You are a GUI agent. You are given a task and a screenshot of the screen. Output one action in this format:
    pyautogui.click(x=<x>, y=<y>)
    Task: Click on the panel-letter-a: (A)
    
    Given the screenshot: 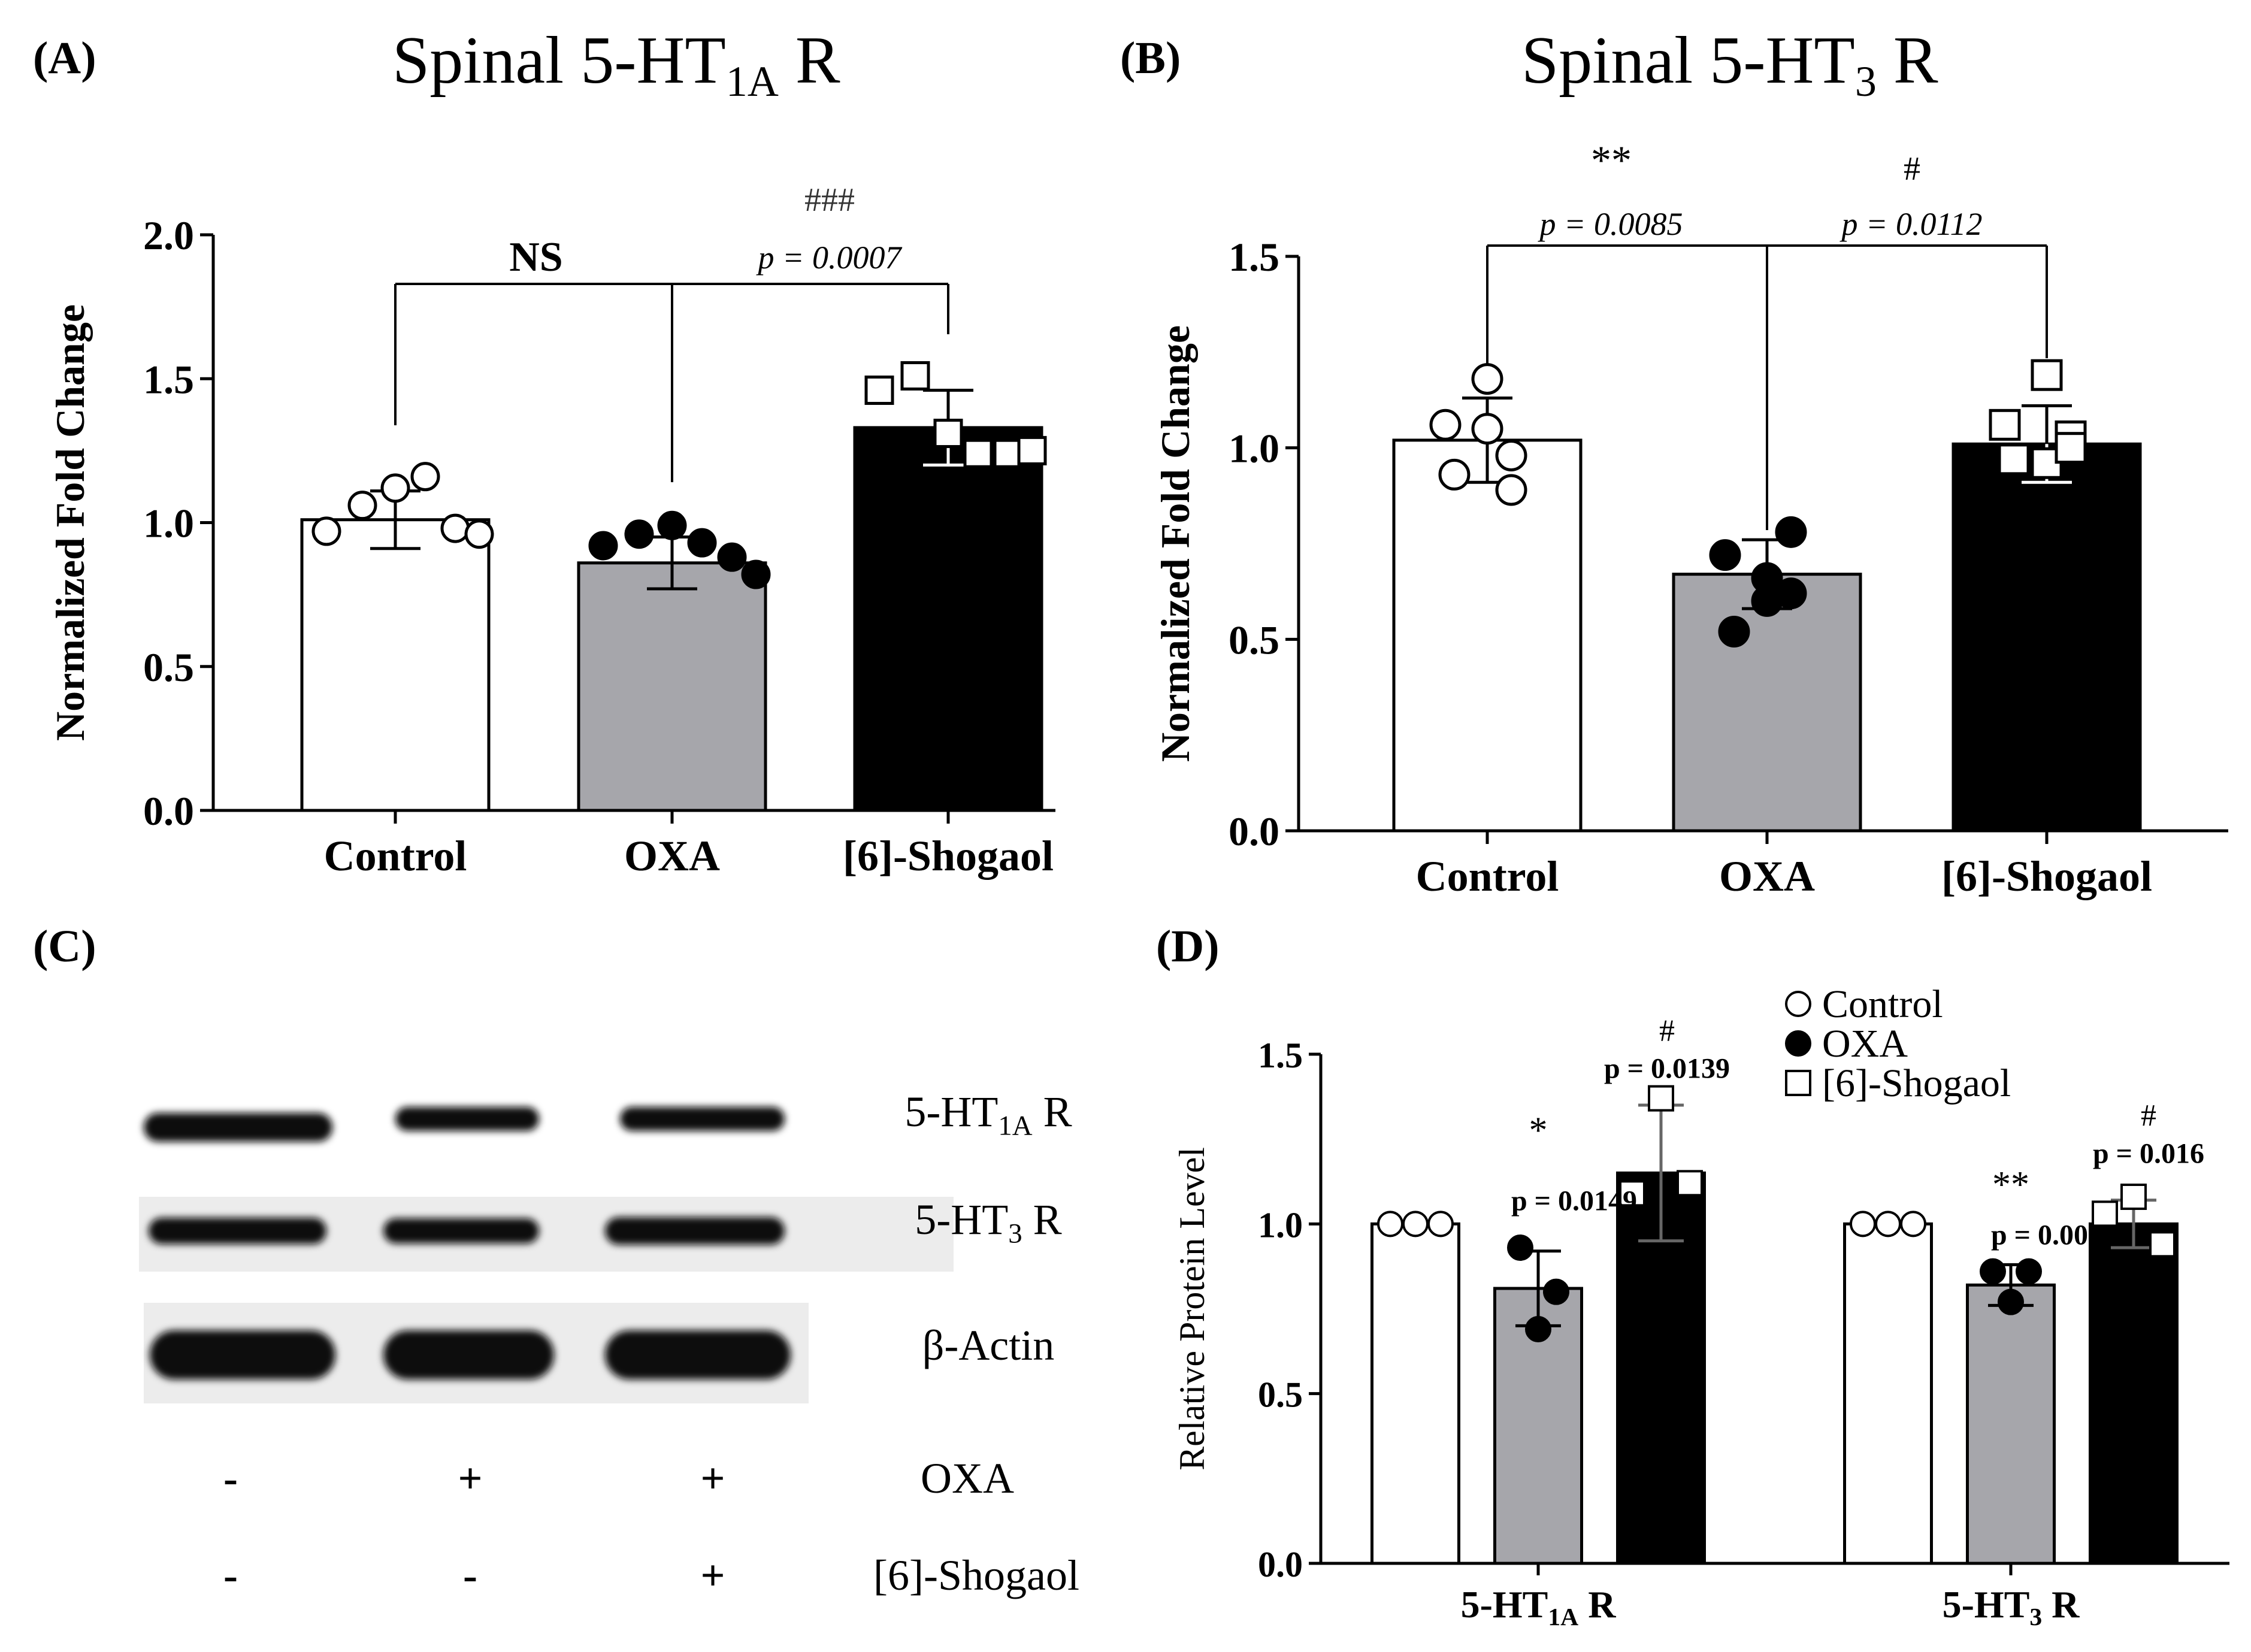 What is the action you would take?
    pyautogui.click(x=64, y=58)
    